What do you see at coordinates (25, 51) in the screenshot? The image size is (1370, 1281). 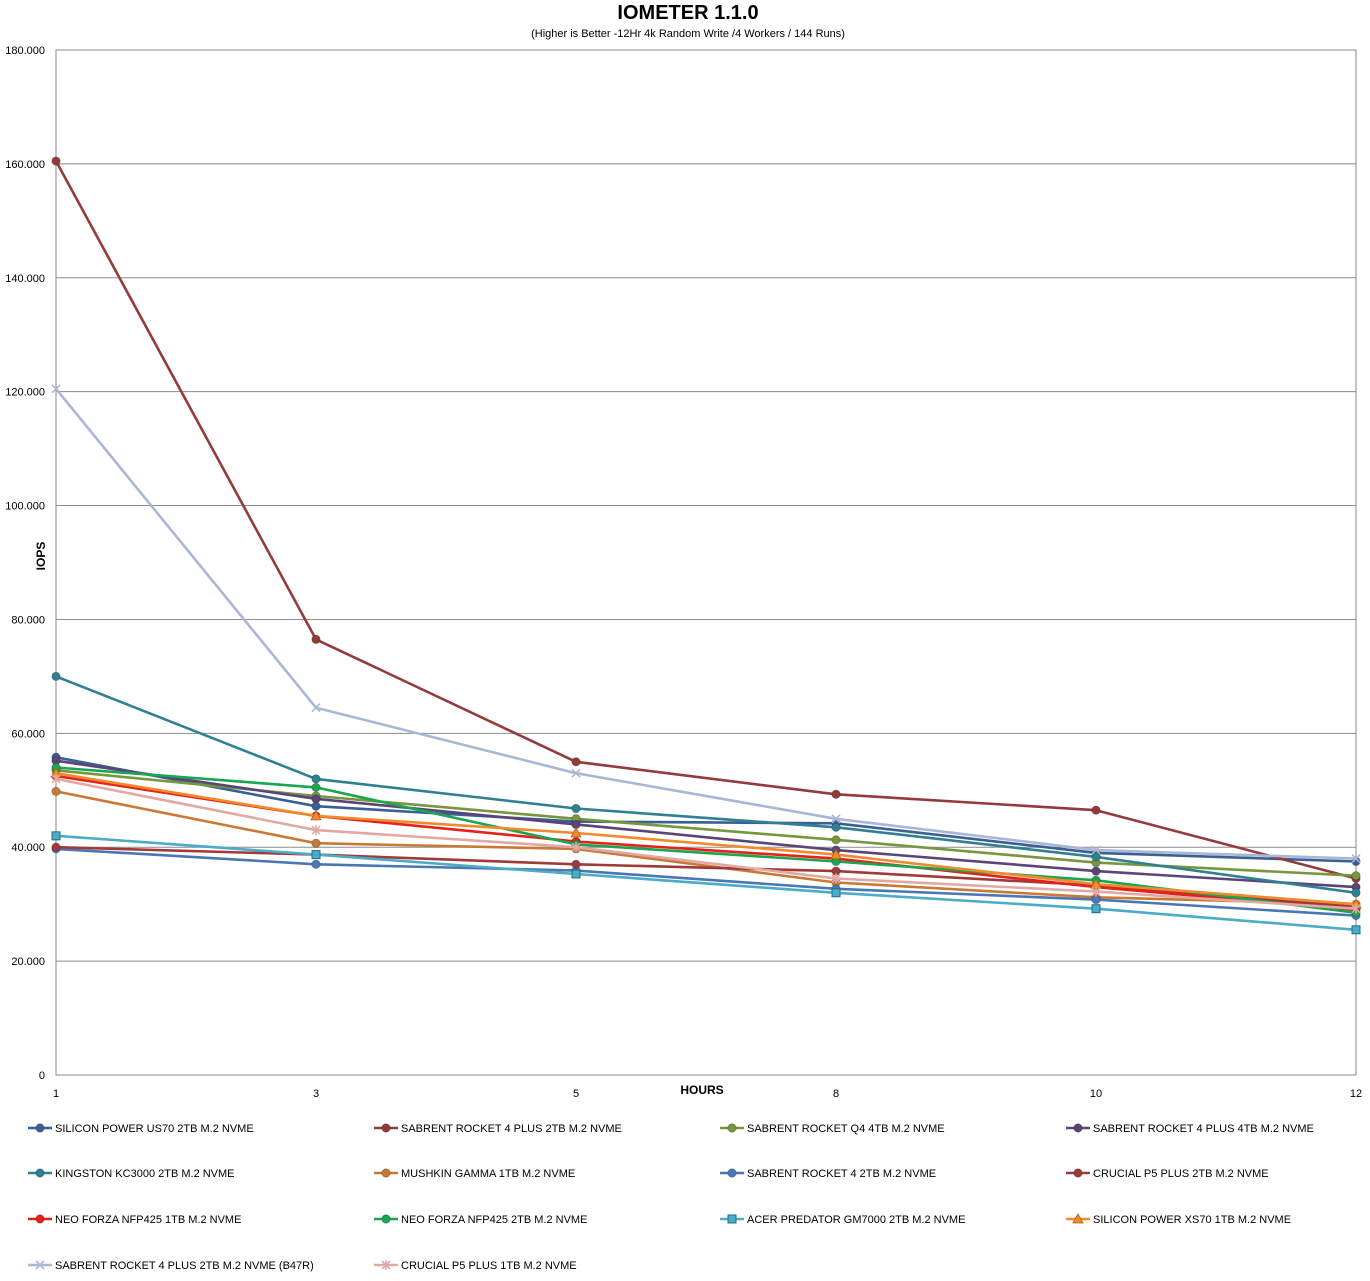 I see `y-tick-label: 180.000` at bounding box center [25, 51].